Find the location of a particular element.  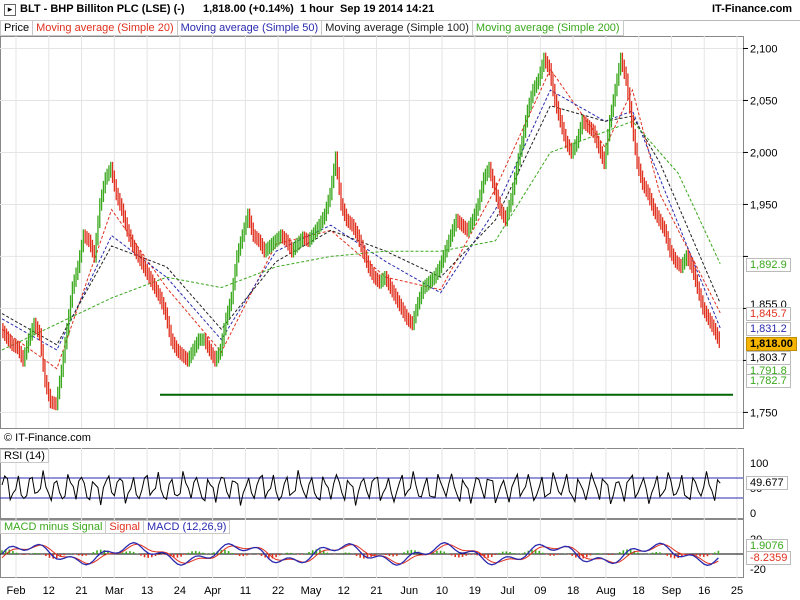

x-tick-label: 16 is located at coordinates (704, 591).